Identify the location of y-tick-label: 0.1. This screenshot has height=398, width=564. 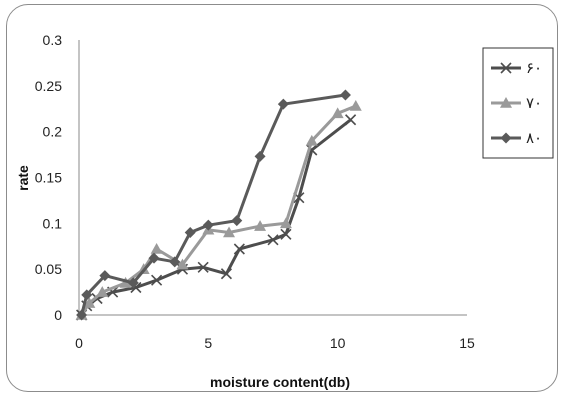
(53, 223).